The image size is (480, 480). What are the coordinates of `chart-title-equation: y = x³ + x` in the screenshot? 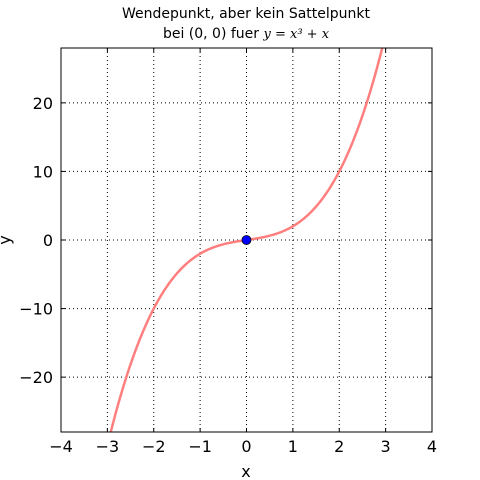 It's located at (296, 34).